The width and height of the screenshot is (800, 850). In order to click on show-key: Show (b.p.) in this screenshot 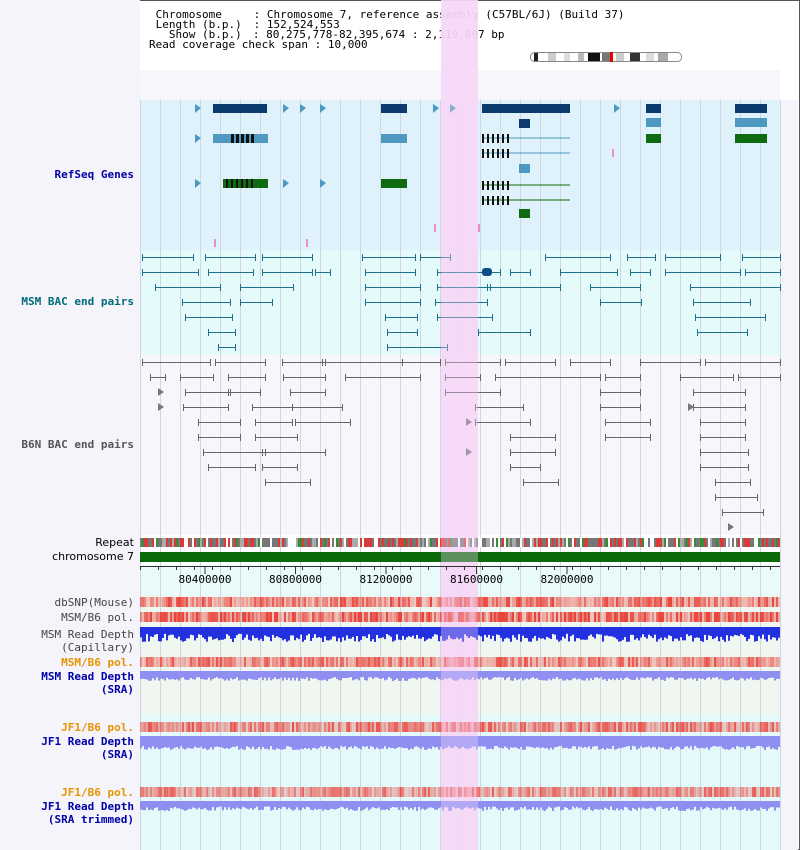, I will do `click(205, 34)`.